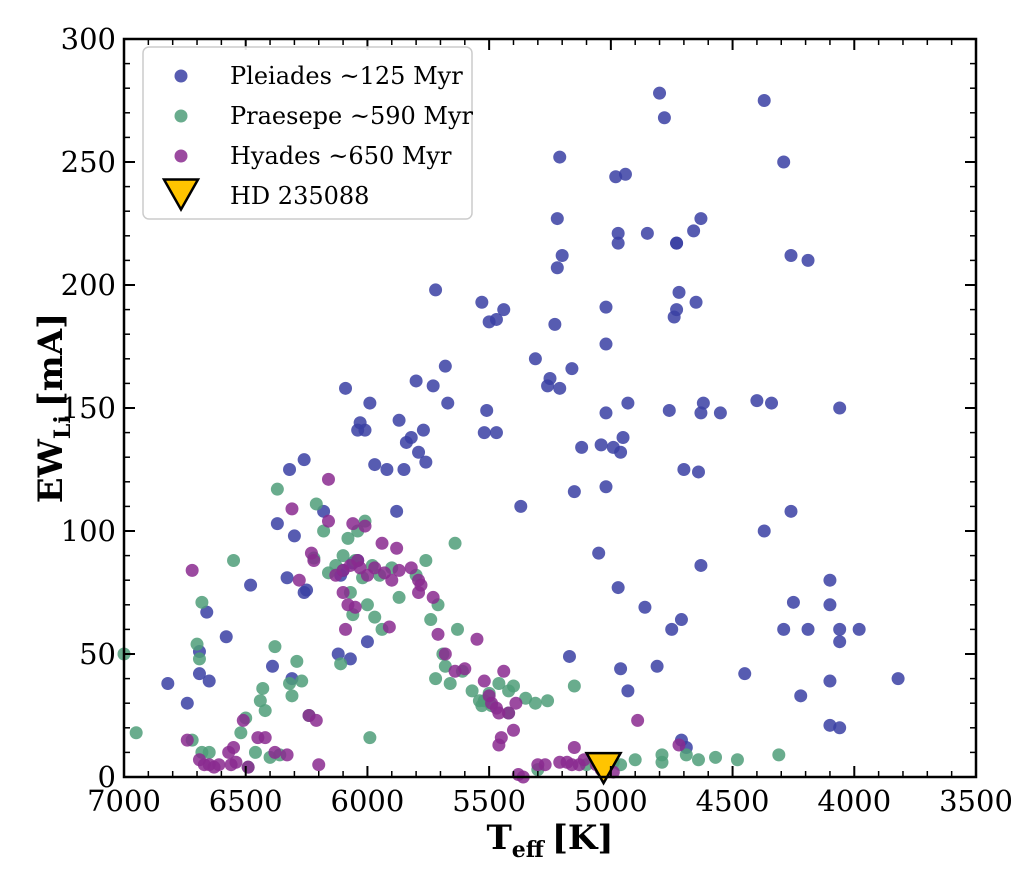  I want to click on data-point-triangle, so click(603, 768).